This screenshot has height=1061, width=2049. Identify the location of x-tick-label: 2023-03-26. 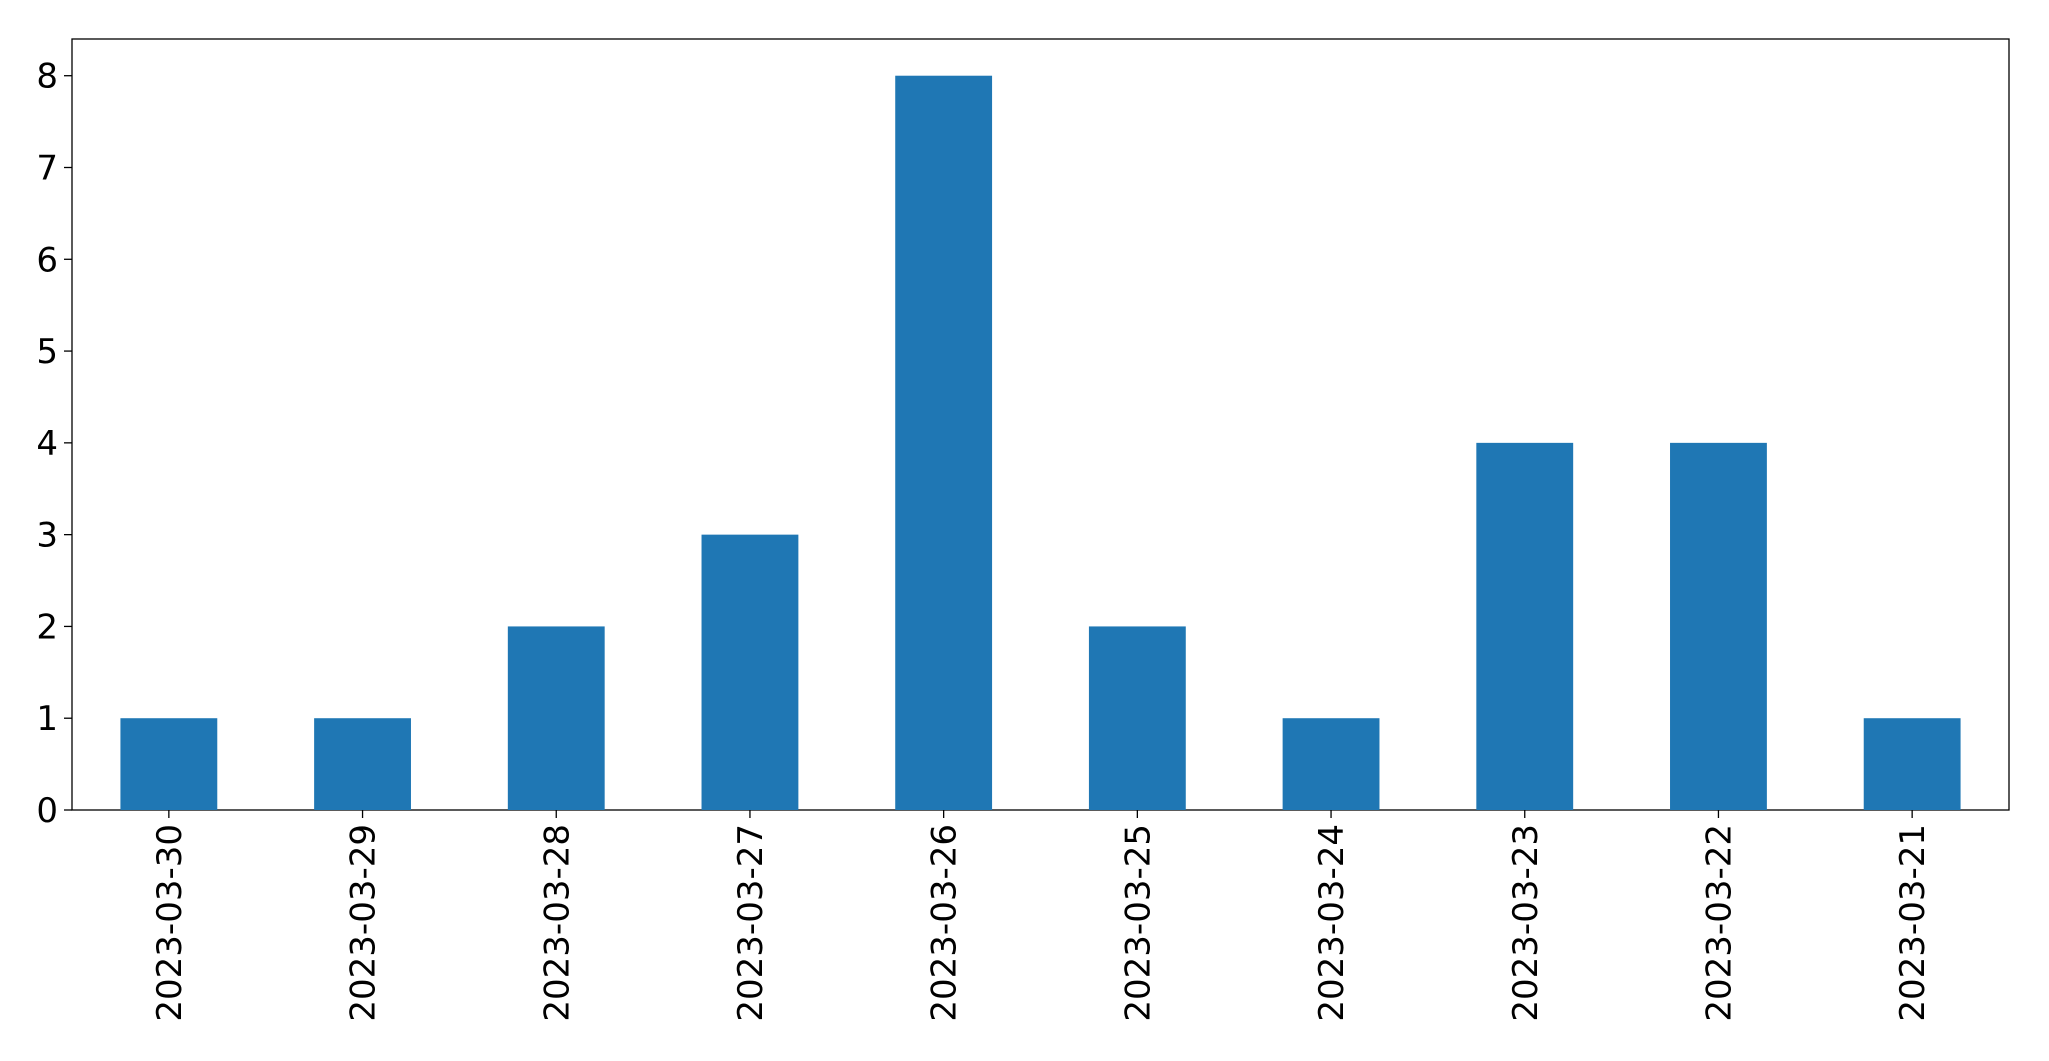
(945, 923).